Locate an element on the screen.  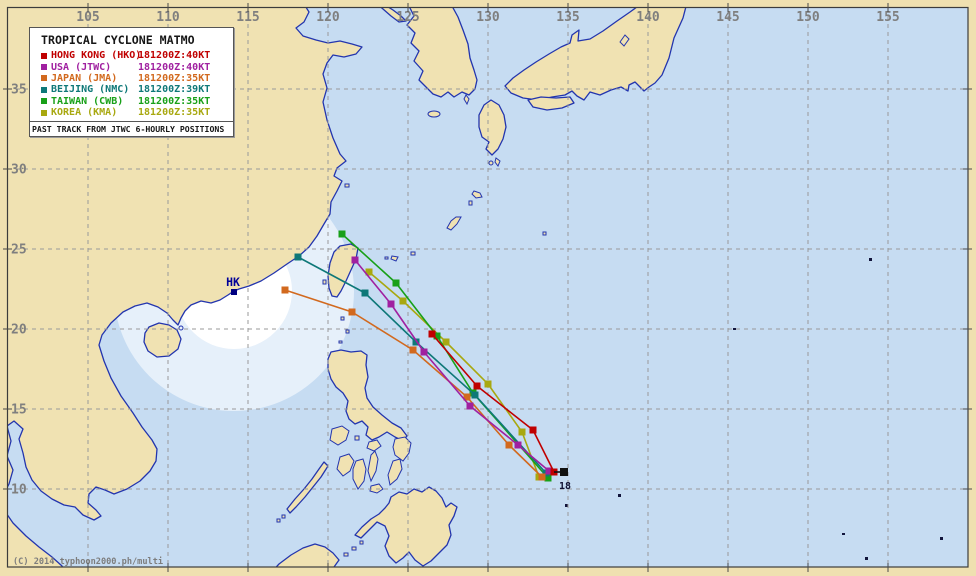
coastline-shikoku is located at coordinates (551, 103).